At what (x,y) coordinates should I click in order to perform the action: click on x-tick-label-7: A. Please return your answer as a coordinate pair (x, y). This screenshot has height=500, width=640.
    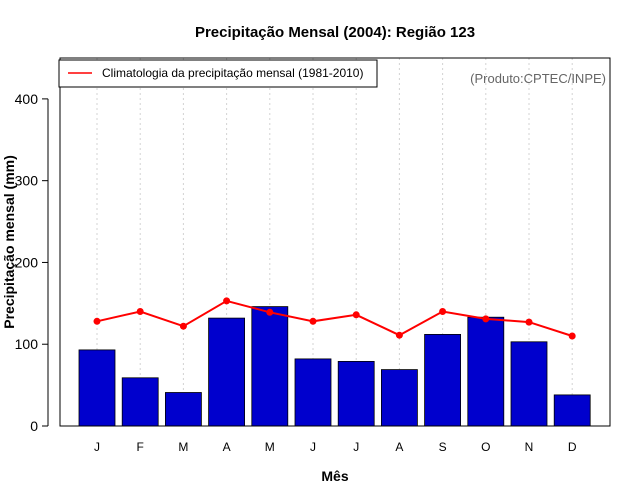
    Looking at the image, I should click on (399, 447).